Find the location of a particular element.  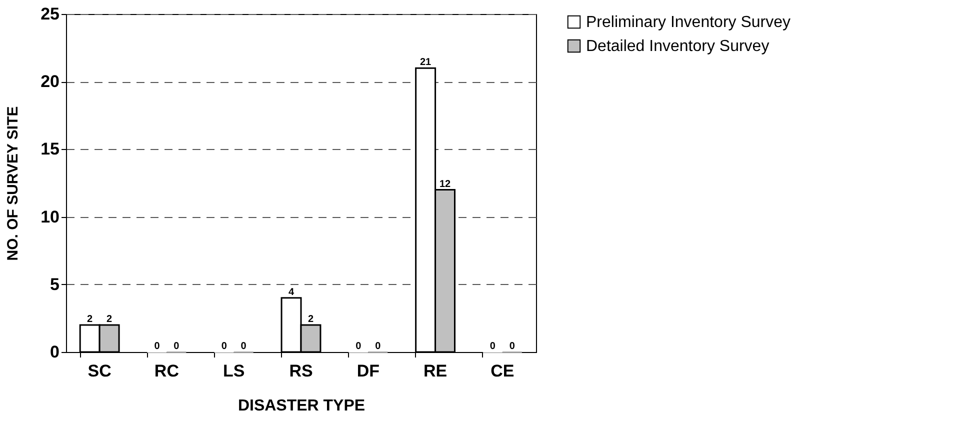

y-tick-label: 25 is located at coordinates (50, 14).